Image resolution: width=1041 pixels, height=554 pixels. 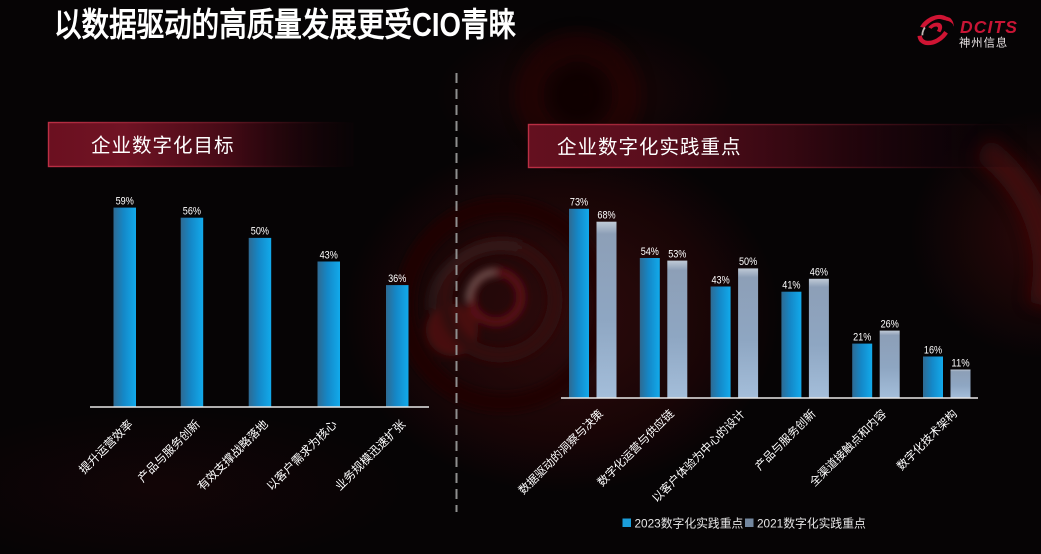 What do you see at coordinates (848, 448) in the screenshot?
I see `svg-text: 全渠道接触点和内容` at bounding box center [848, 448].